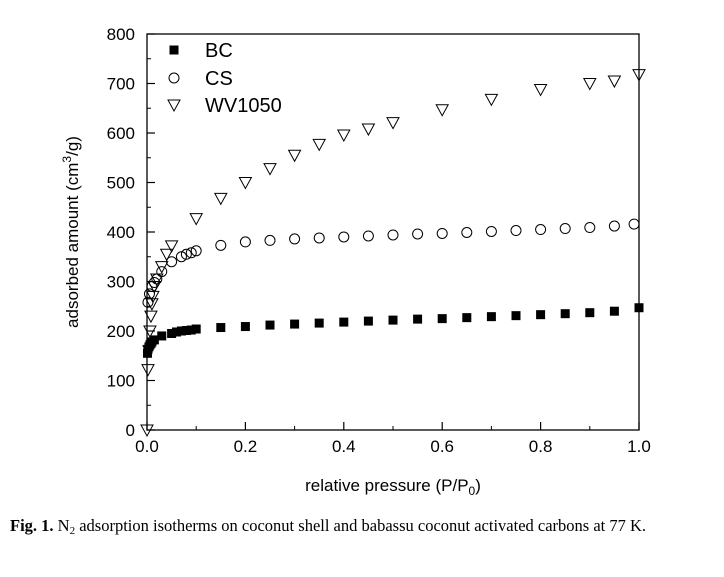 The height and width of the screenshot is (577, 724). I want to click on series-cs, so click(391, 263).